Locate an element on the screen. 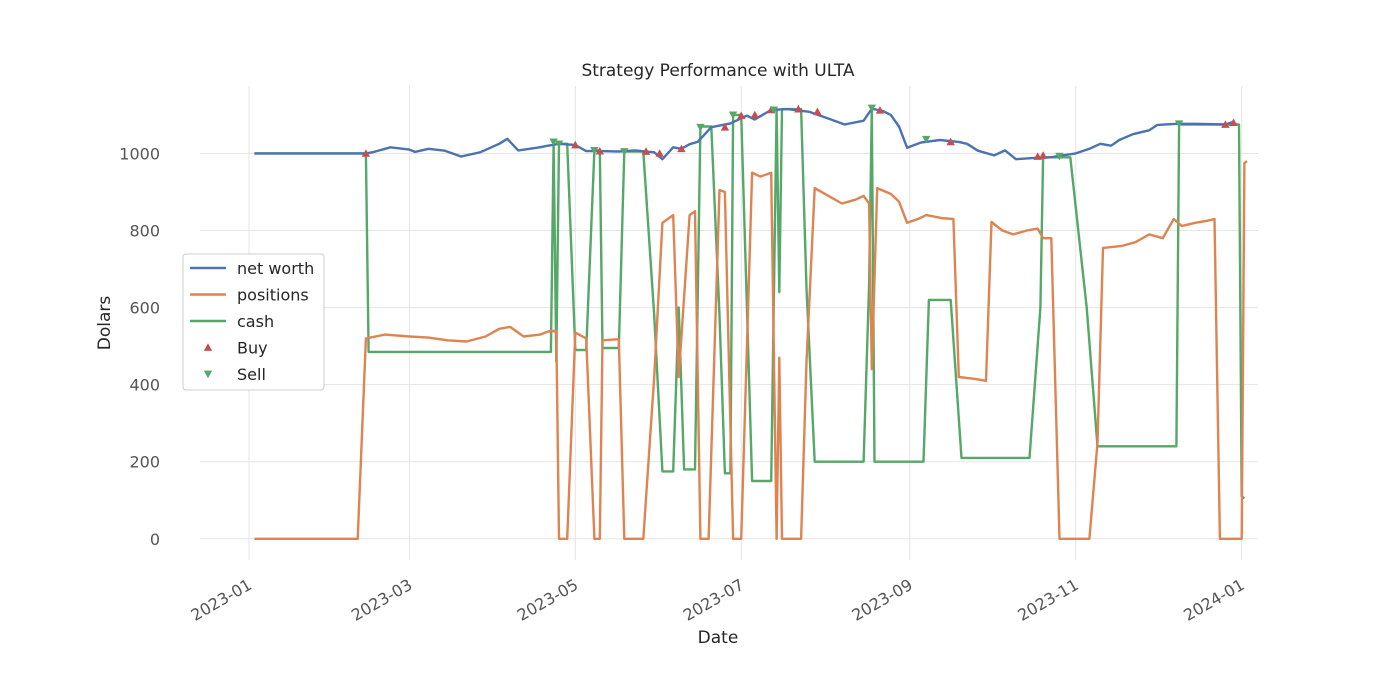 The width and height of the screenshot is (1400, 700). x-tick-label-6: 2024-01 is located at coordinates (1213, 600).